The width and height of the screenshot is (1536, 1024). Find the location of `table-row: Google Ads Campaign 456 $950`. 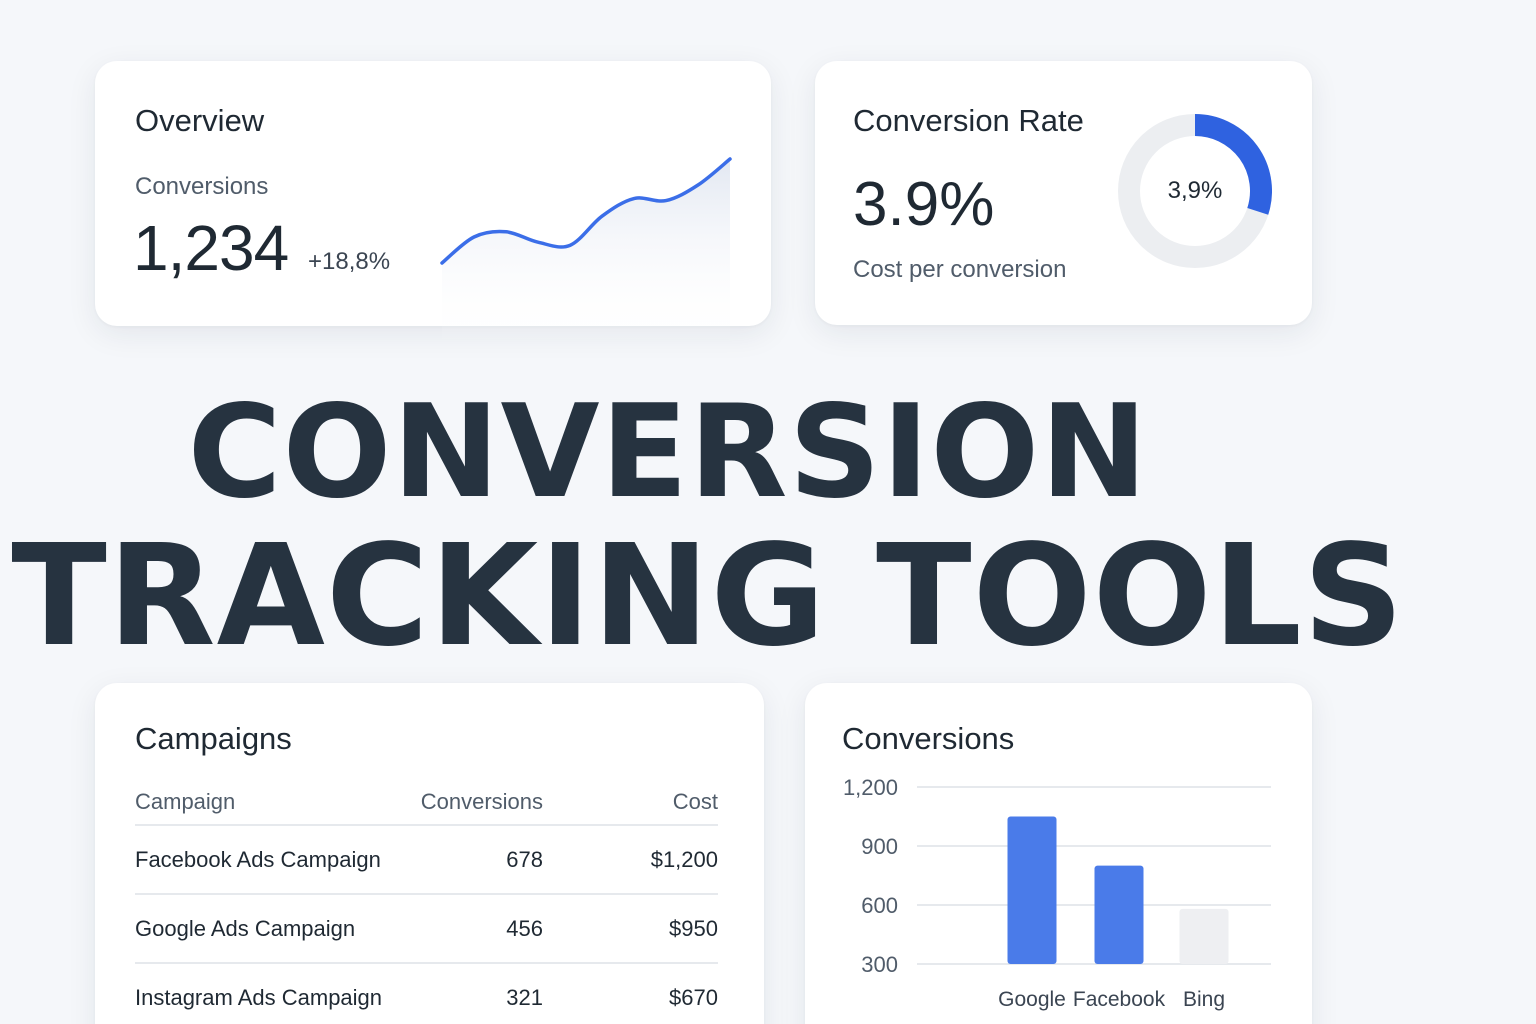

table-row: Google Ads Campaign 456 $950 is located at coordinates (426, 929).